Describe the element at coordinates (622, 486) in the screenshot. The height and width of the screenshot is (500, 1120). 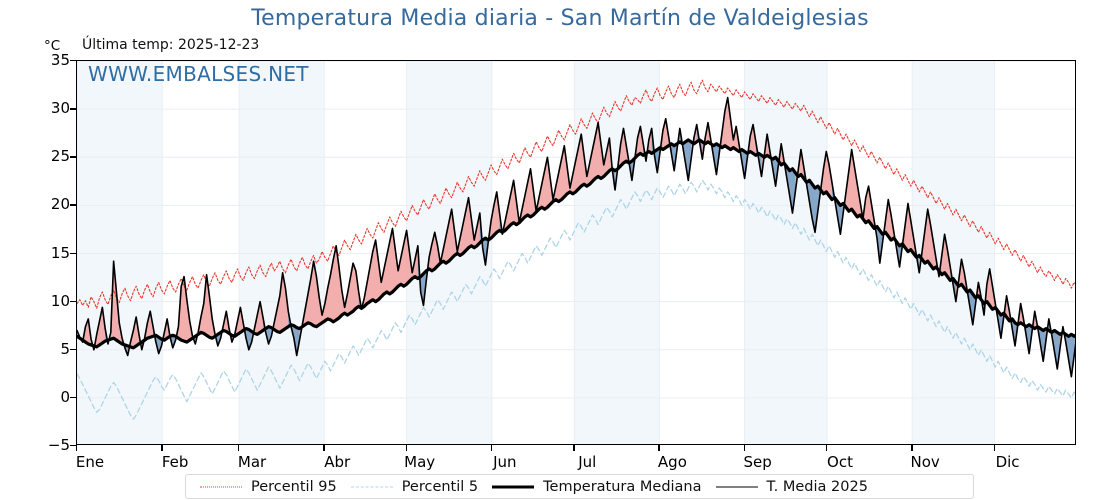
I see `legend-label-median: Temperatura Mediana` at that location.